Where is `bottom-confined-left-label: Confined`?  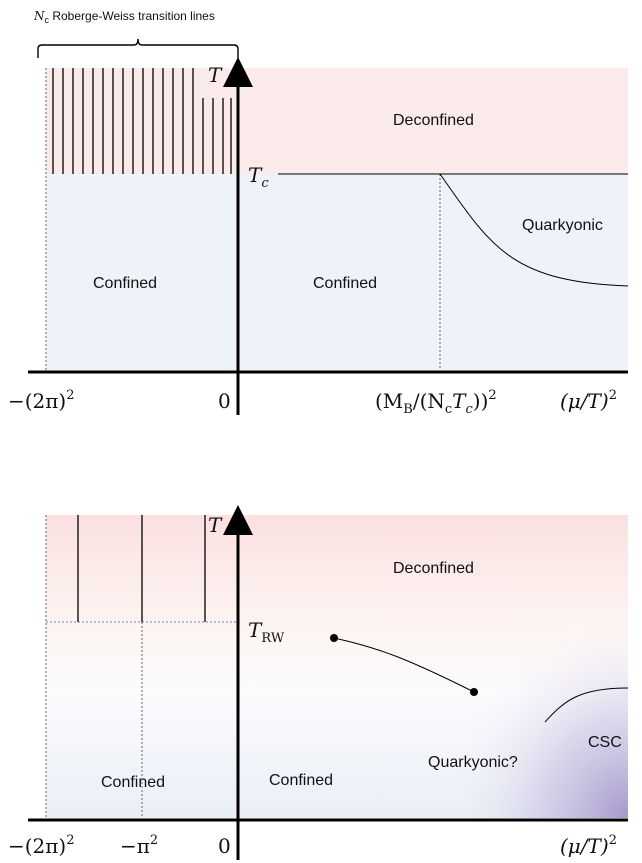
bottom-confined-left-label: Confined is located at coordinates (133, 782).